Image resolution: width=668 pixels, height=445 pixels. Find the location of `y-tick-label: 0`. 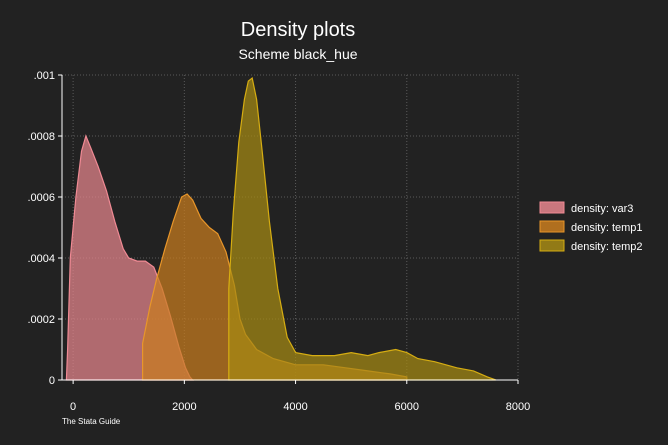

y-tick-label: 0 is located at coordinates (52, 381).